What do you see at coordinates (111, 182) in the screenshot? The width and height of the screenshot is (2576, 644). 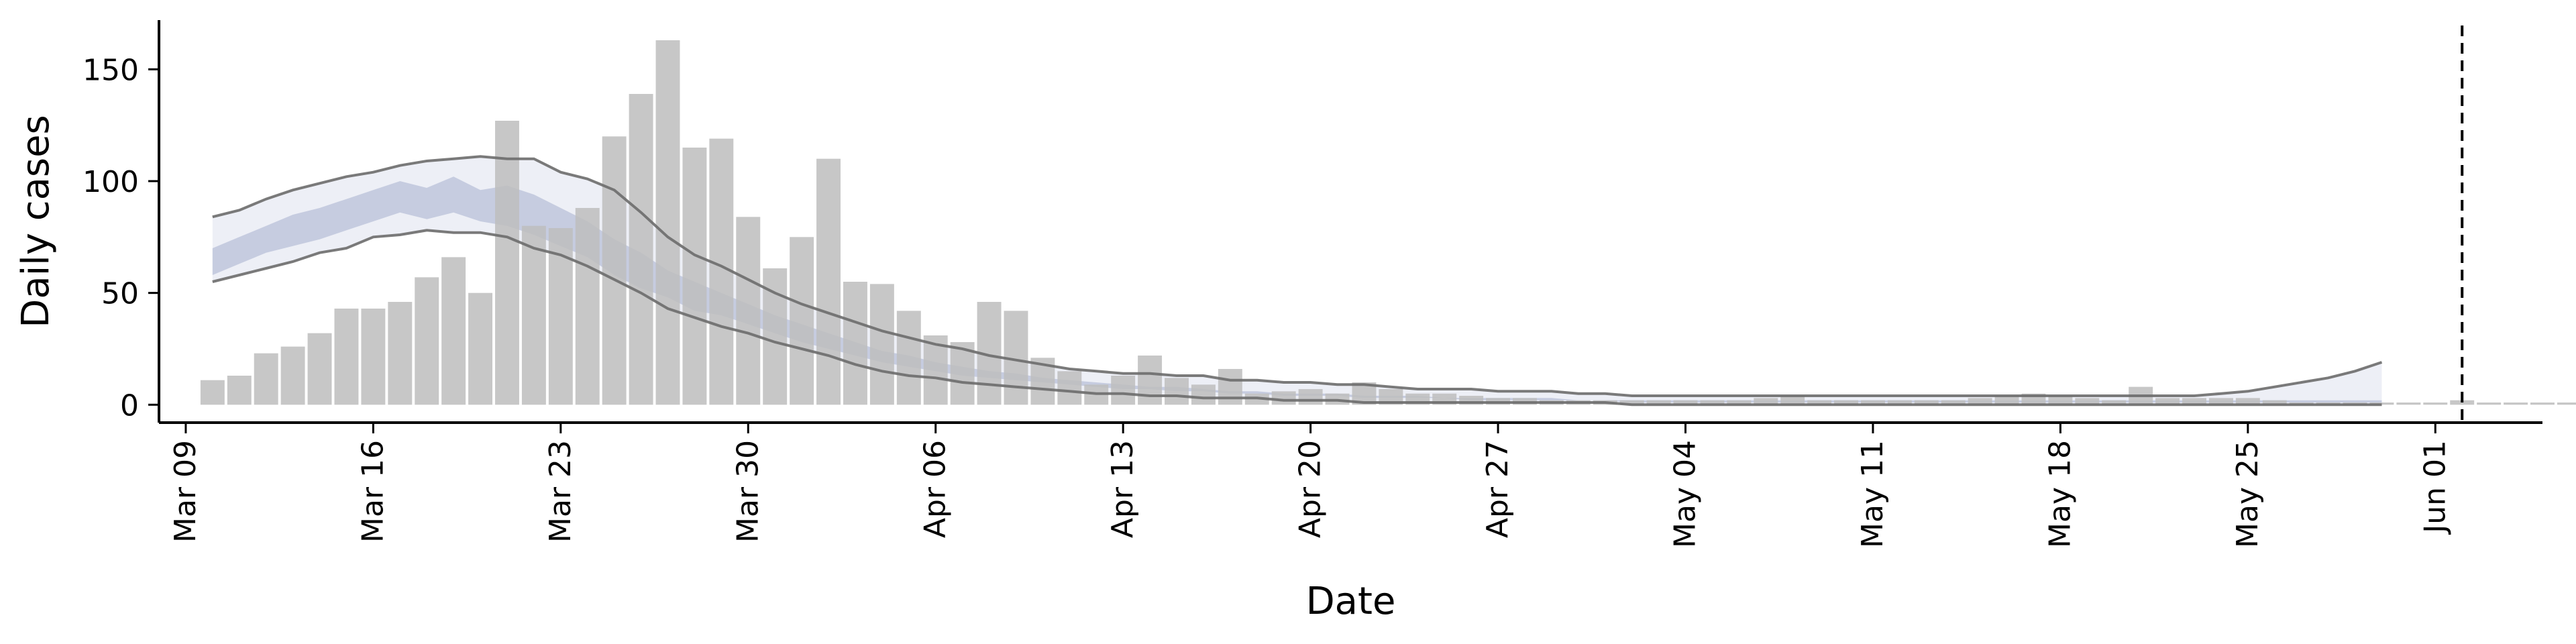 I see `y-tick-label: 100` at bounding box center [111, 182].